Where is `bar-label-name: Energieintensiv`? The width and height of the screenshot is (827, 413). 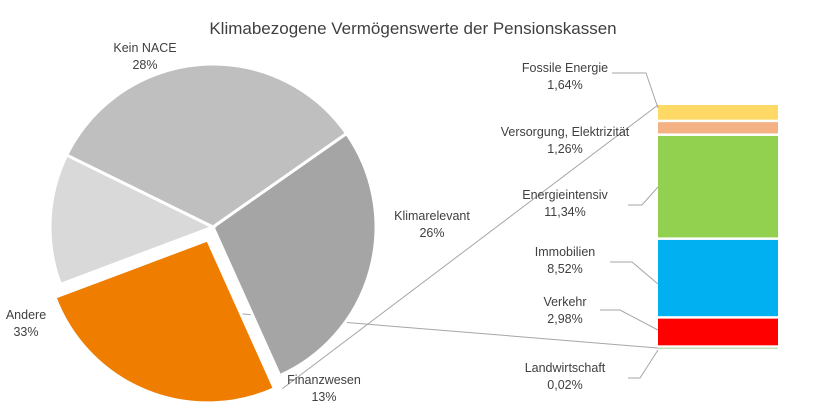
bar-label-name: Energieintensiv is located at coordinates (565, 195).